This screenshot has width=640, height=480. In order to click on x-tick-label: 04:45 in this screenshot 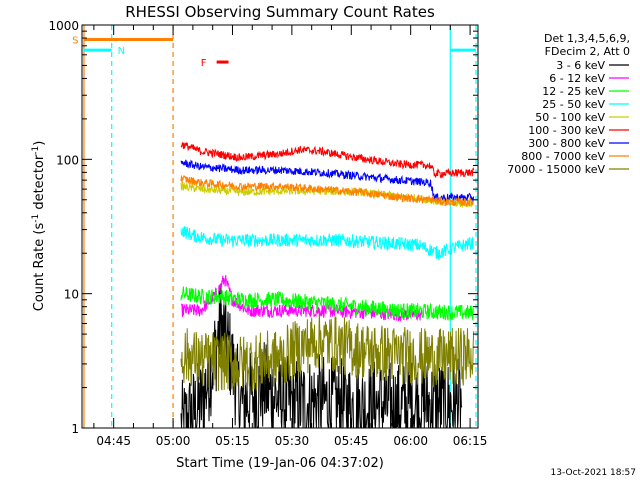, I will do `click(113, 441)`.